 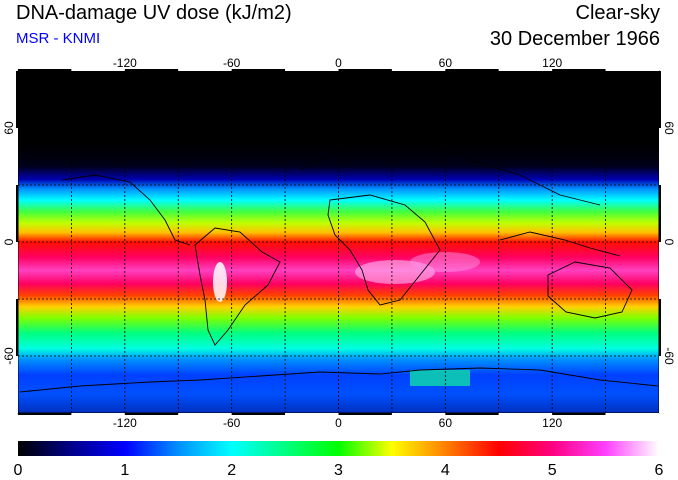 What do you see at coordinates (617, 13) in the screenshot?
I see `sky-condition-label: Clear-sky` at bounding box center [617, 13].